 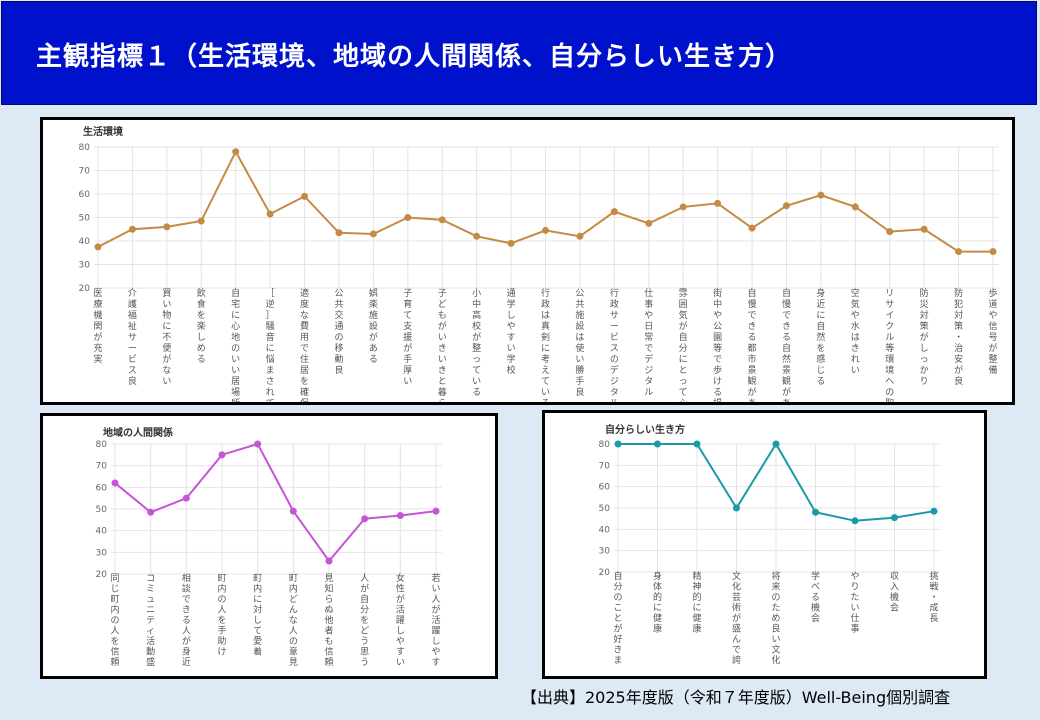 What do you see at coordinates (657, 602) in the screenshot?
I see `x-category-label: 身体的に健康` at bounding box center [657, 602].